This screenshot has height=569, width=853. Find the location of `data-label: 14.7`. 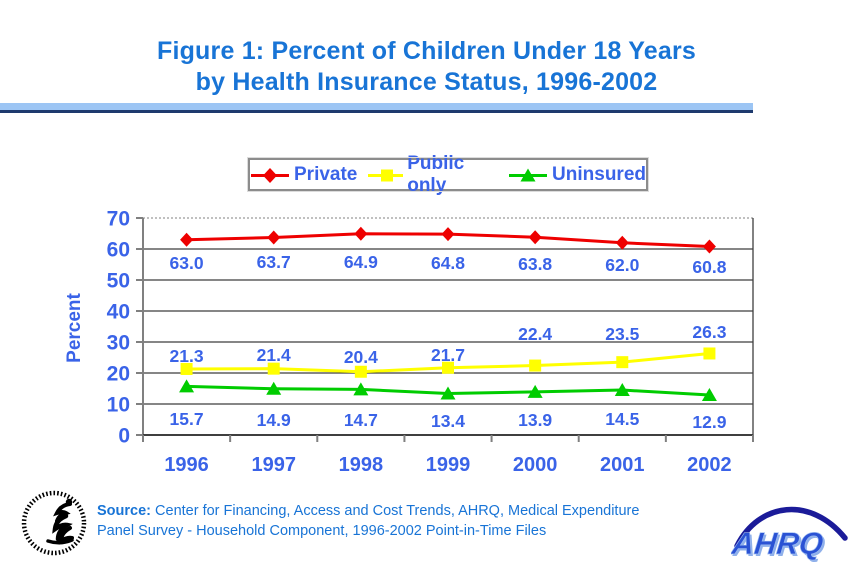

data-label: 14.7 is located at coordinates (361, 420).